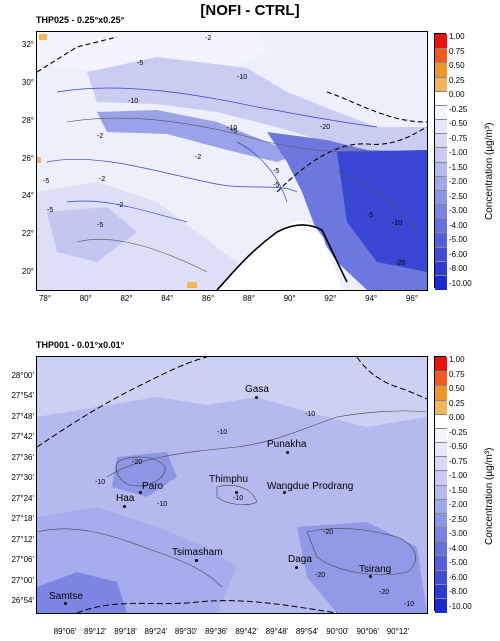 The width and height of the screenshot is (500, 641). What do you see at coordinates (66, 596) in the screenshot?
I see `city-label-samtse: Samtse` at bounding box center [66, 596].